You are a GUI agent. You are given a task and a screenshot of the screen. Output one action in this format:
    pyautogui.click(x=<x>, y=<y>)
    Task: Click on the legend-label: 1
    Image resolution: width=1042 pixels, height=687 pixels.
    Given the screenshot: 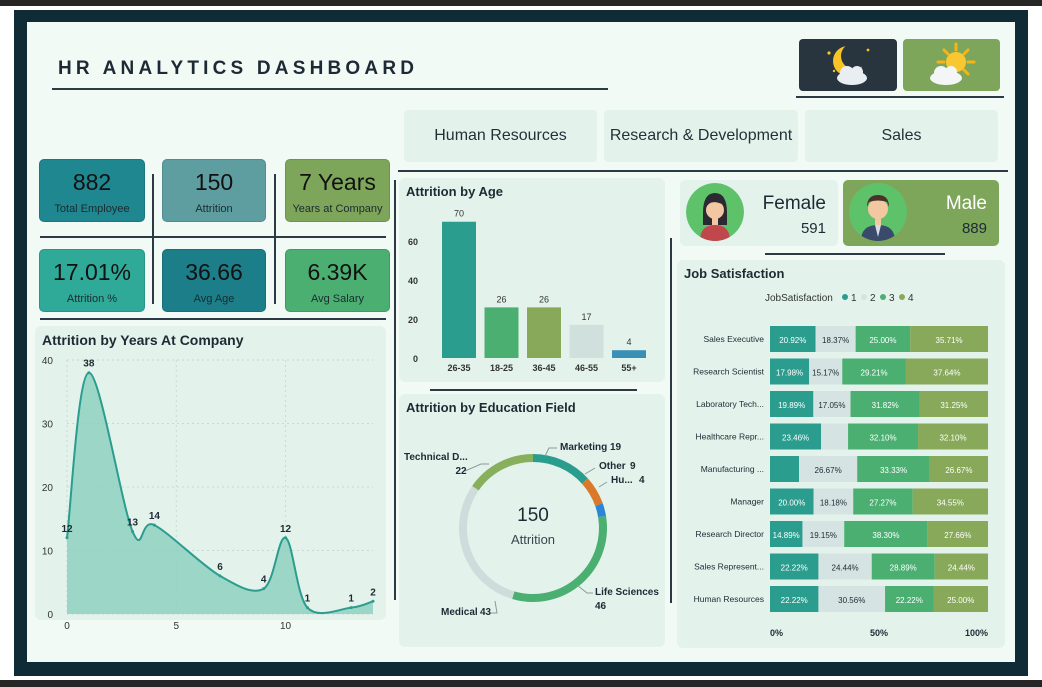 What is the action you would take?
    pyautogui.click(x=854, y=298)
    